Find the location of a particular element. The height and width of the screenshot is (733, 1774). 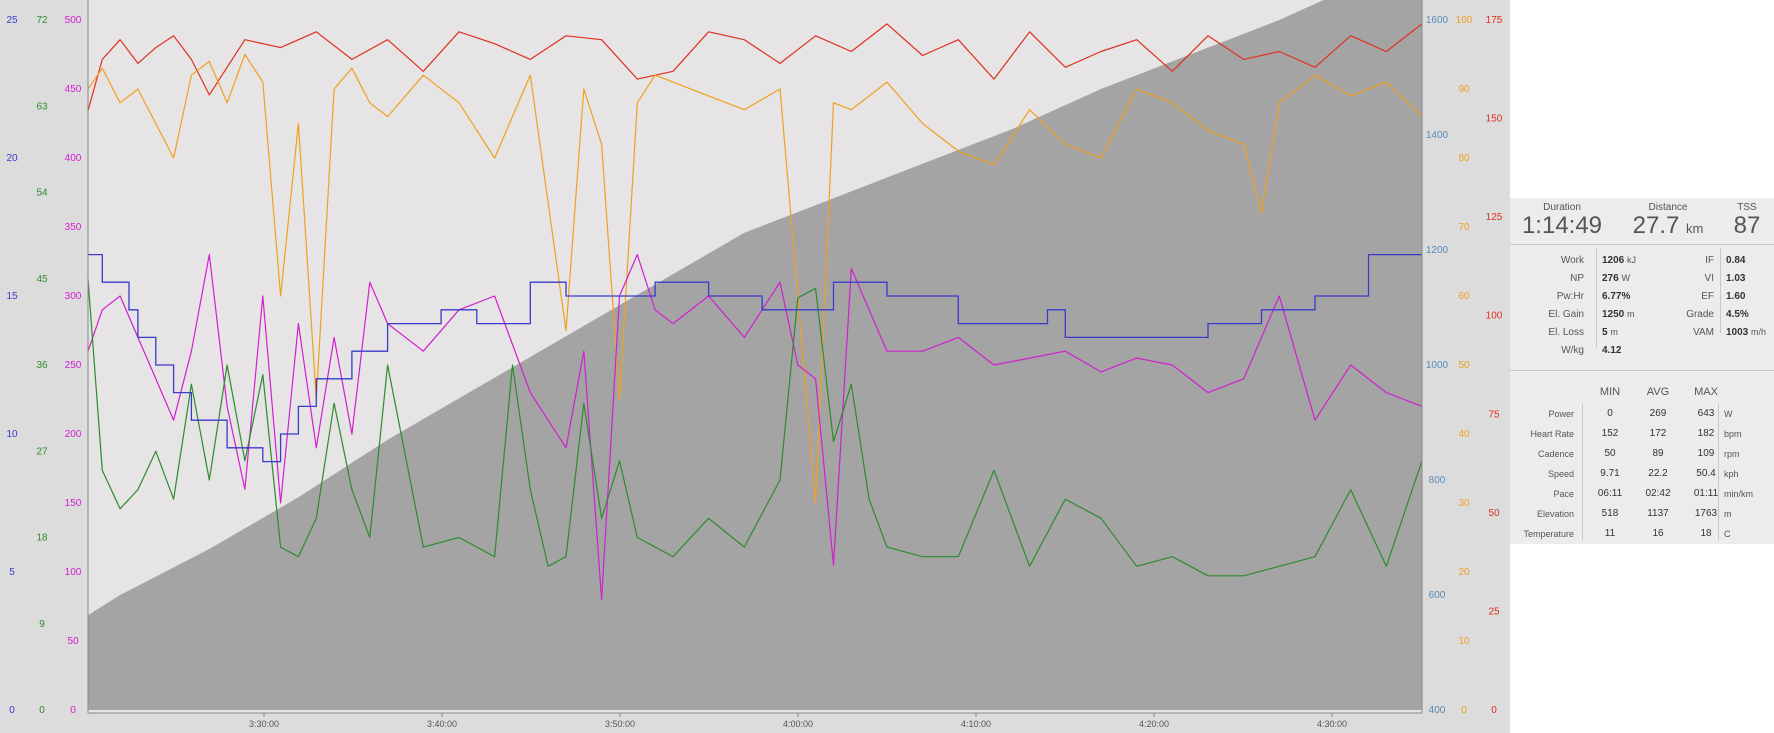

table-cell-unit: rpm is located at coordinates (1732, 454).